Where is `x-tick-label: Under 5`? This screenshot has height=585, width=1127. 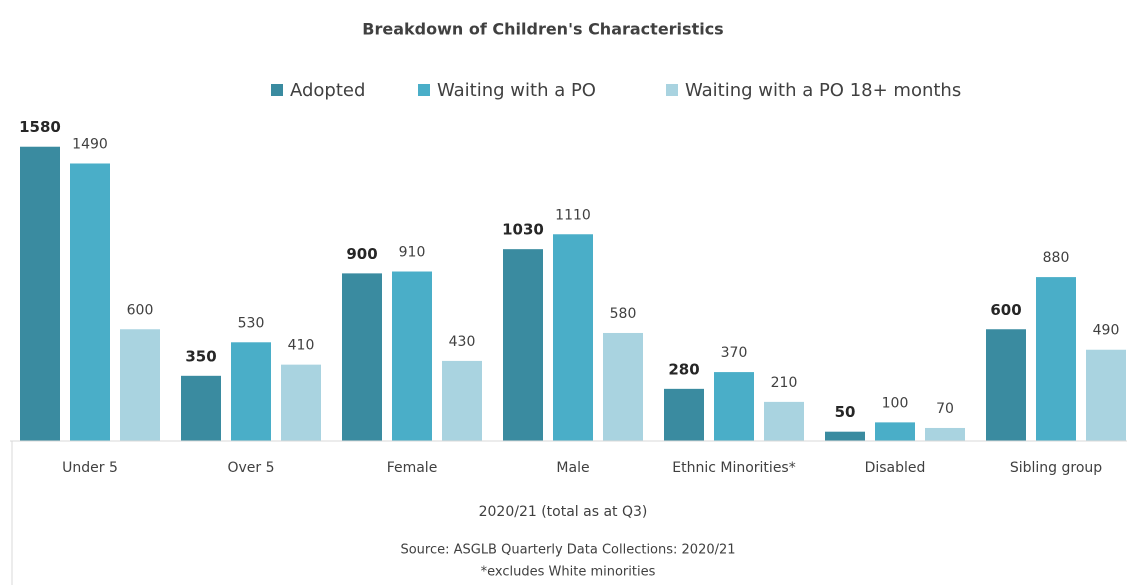
x-tick-label: Under 5 is located at coordinates (90, 468).